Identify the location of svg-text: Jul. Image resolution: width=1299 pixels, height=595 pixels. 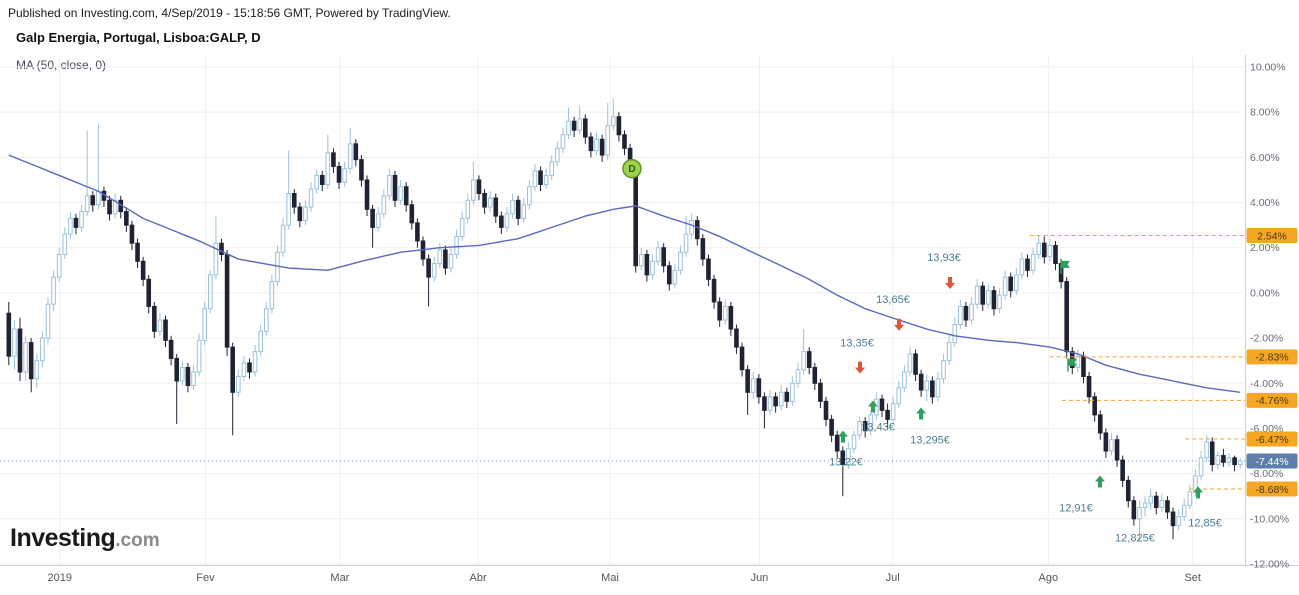
(893, 578).